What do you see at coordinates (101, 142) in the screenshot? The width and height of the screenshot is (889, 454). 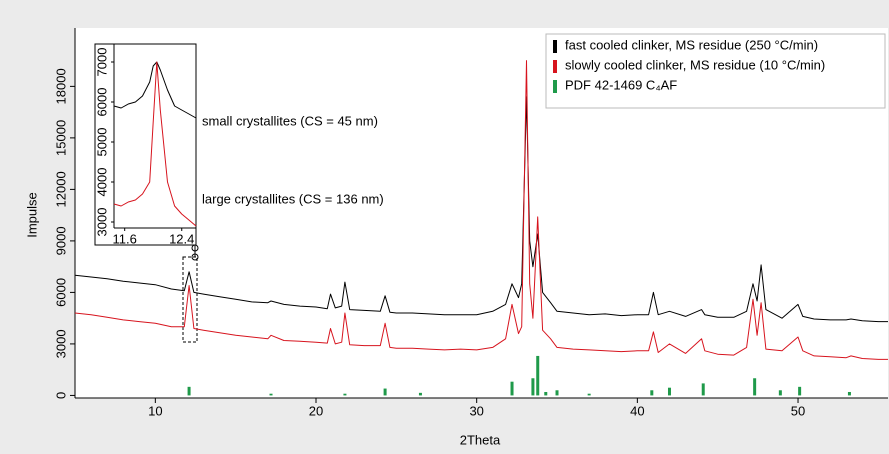 I see `y-tick-label: 5000` at bounding box center [101, 142].